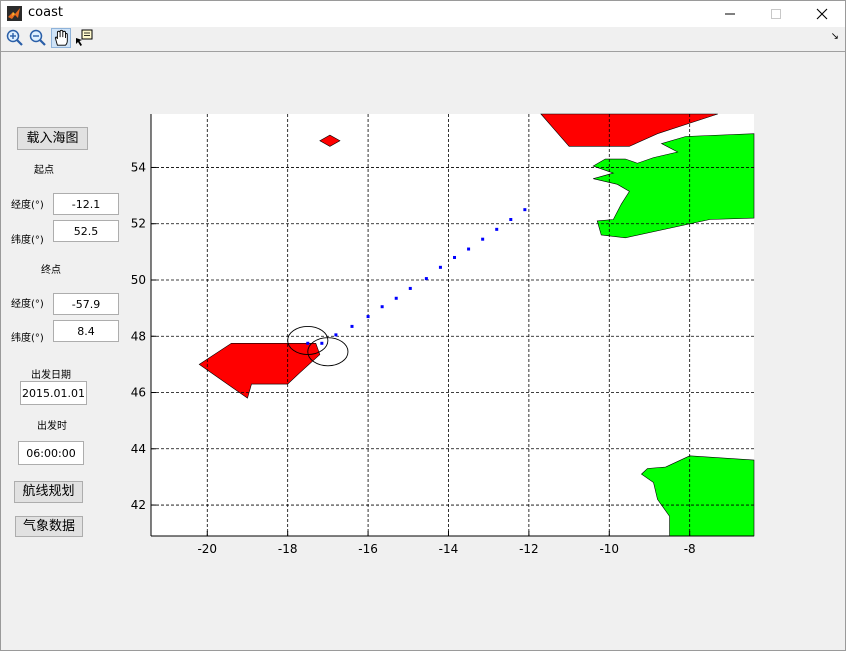 Image resolution: width=846 pixels, height=651 pixels. What do you see at coordinates (44, 170) in the screenshot?
I see `start-point-heading: 起点` at bounding box center [44, 170].